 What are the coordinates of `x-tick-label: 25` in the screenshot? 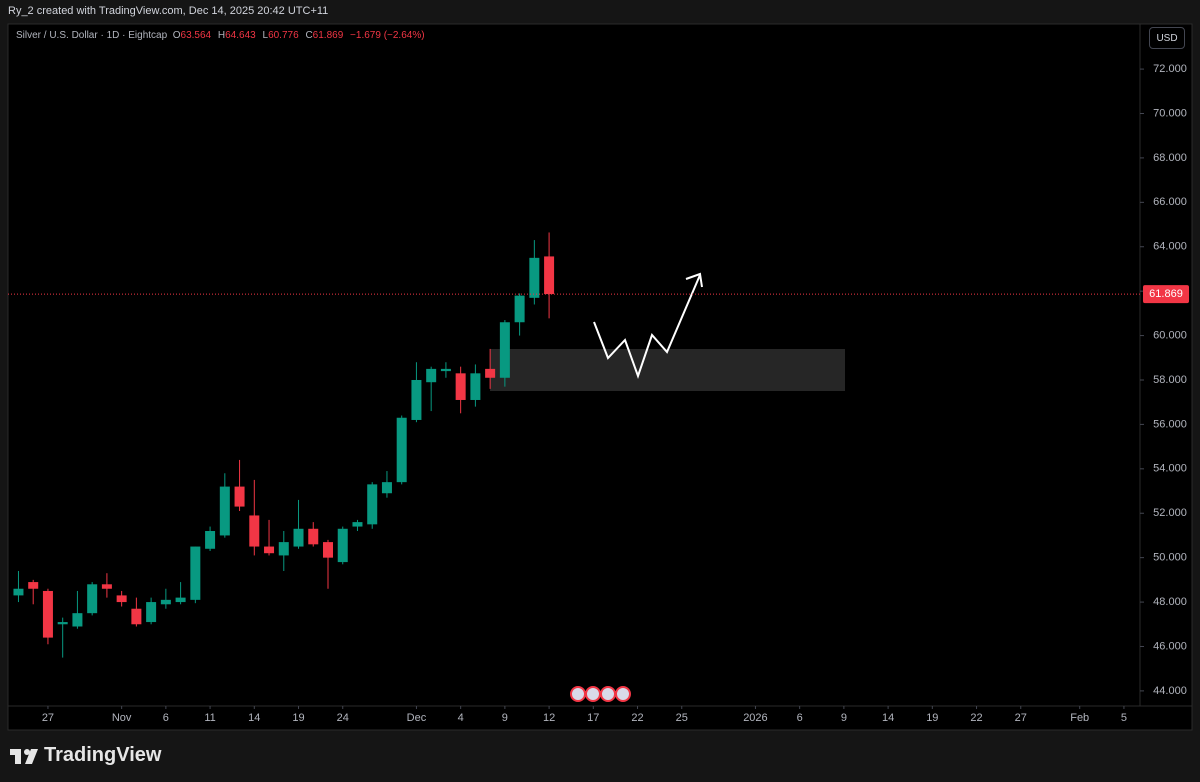 It's located at (682, 718).